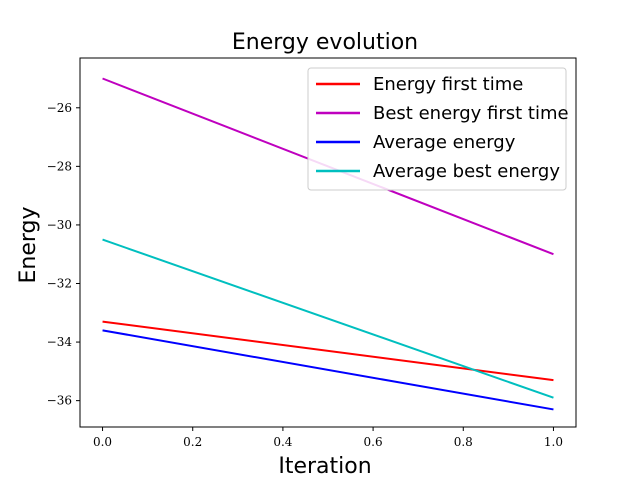 The width and height of the screenshot is (640, 480). Describe the element at coordinates (192, 442) in the screenshot. I see `x-tick-label: 0.2` at that location.